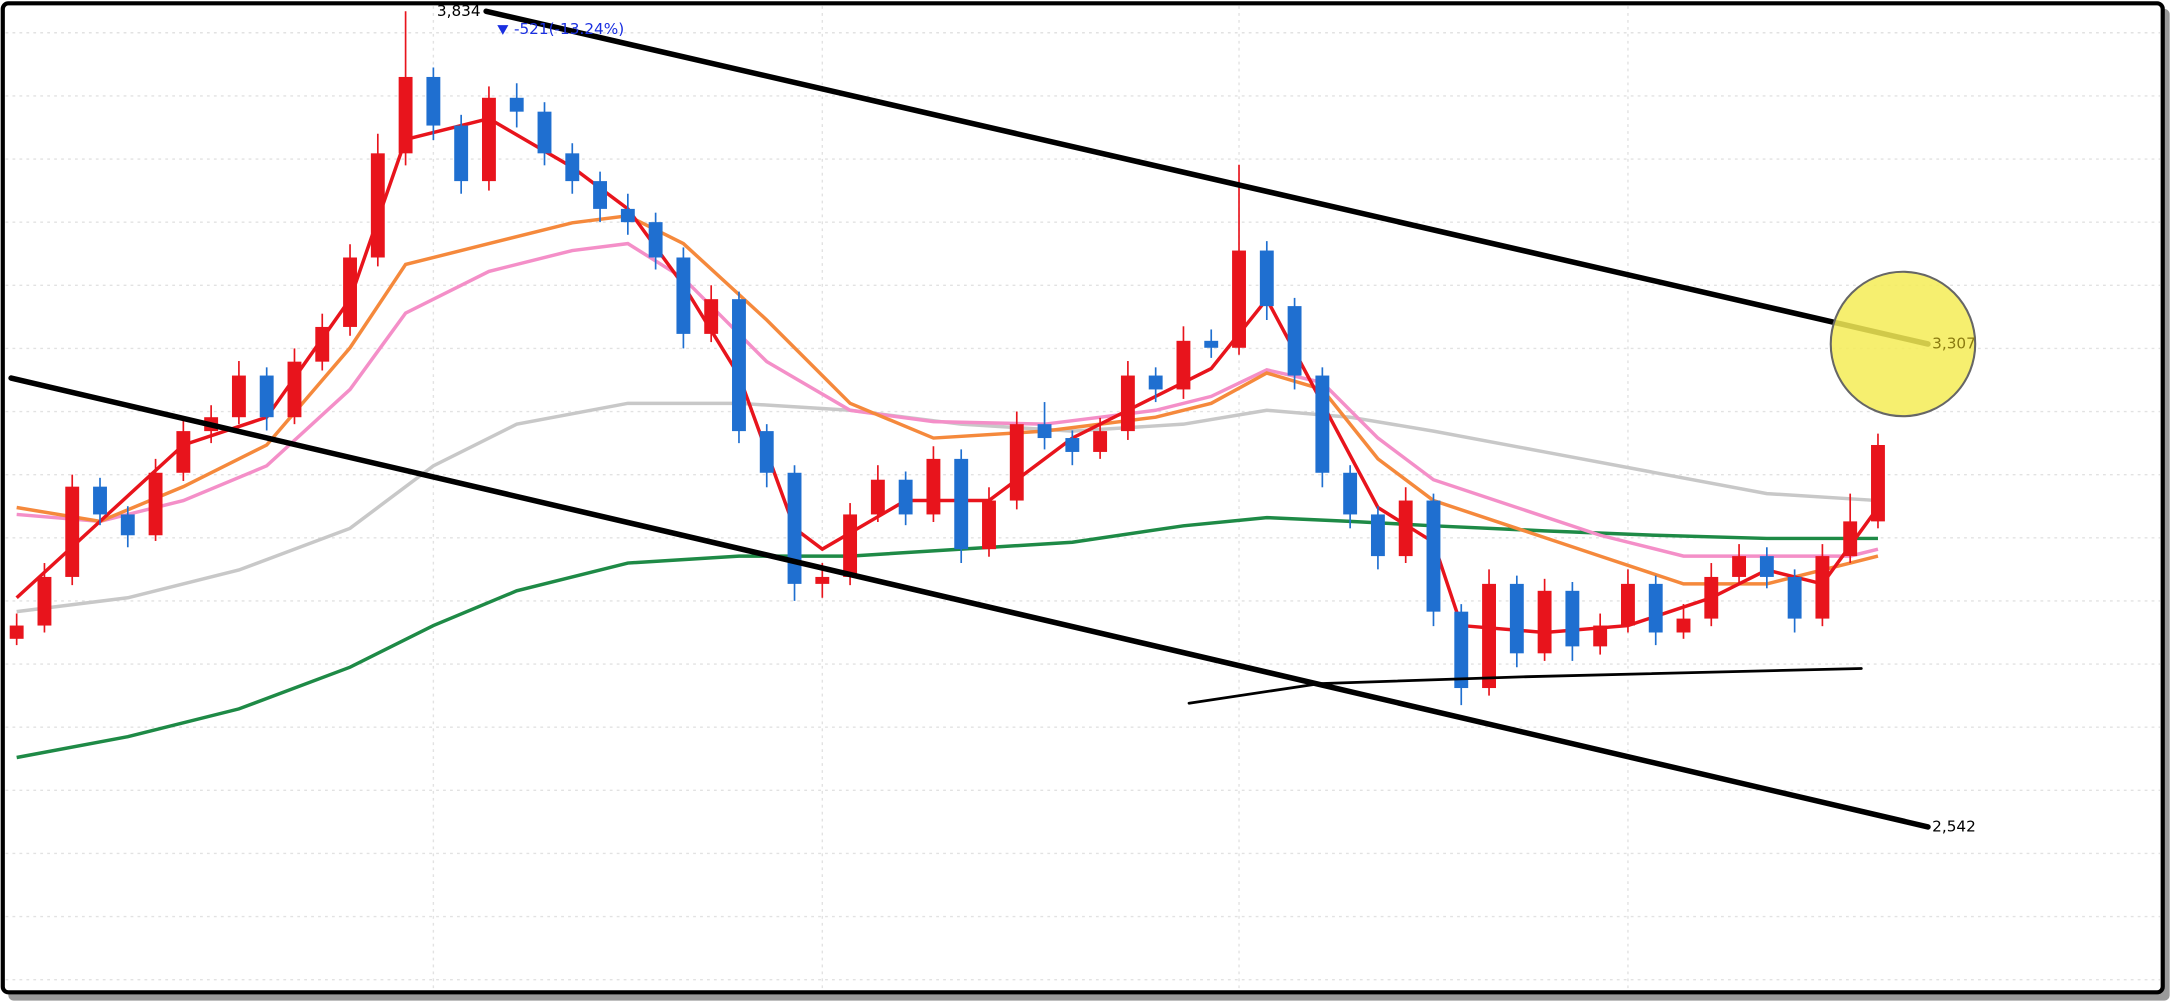 This screenshot has height=1004, width=2178. I want to click on trendline-label: 3,307, so click(1954, 343).